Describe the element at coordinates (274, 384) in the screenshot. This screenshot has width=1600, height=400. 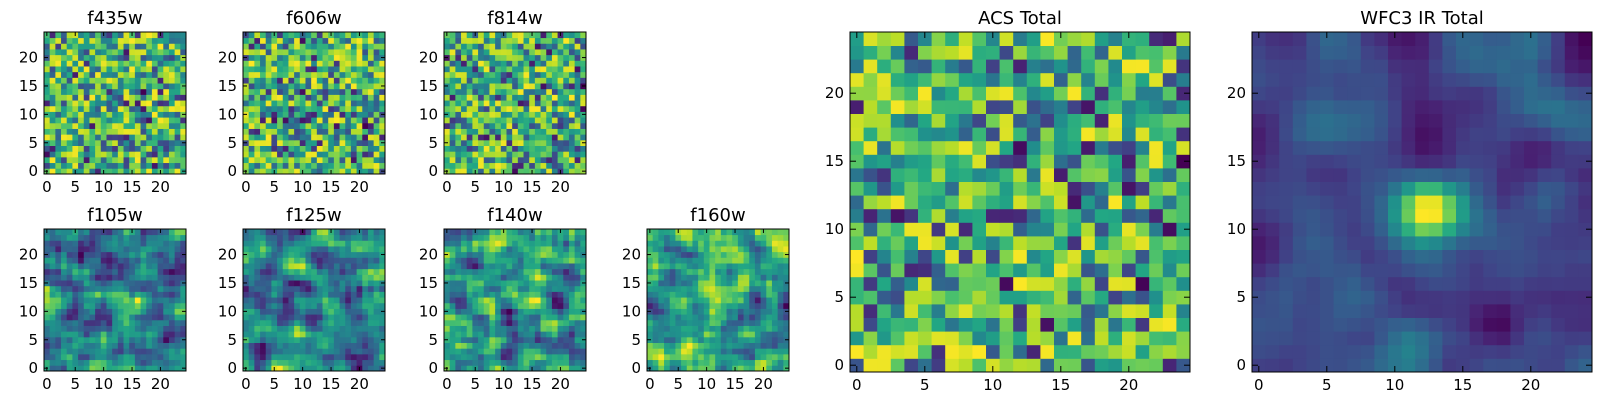
I see `x-tick-label: 5` at that location.